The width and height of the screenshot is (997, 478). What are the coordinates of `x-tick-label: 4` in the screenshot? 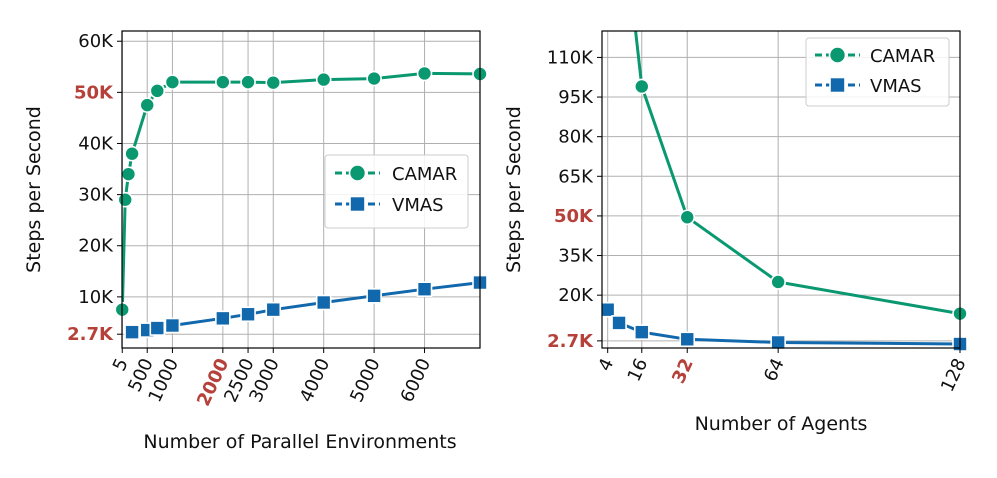 It's located at (606, 364).